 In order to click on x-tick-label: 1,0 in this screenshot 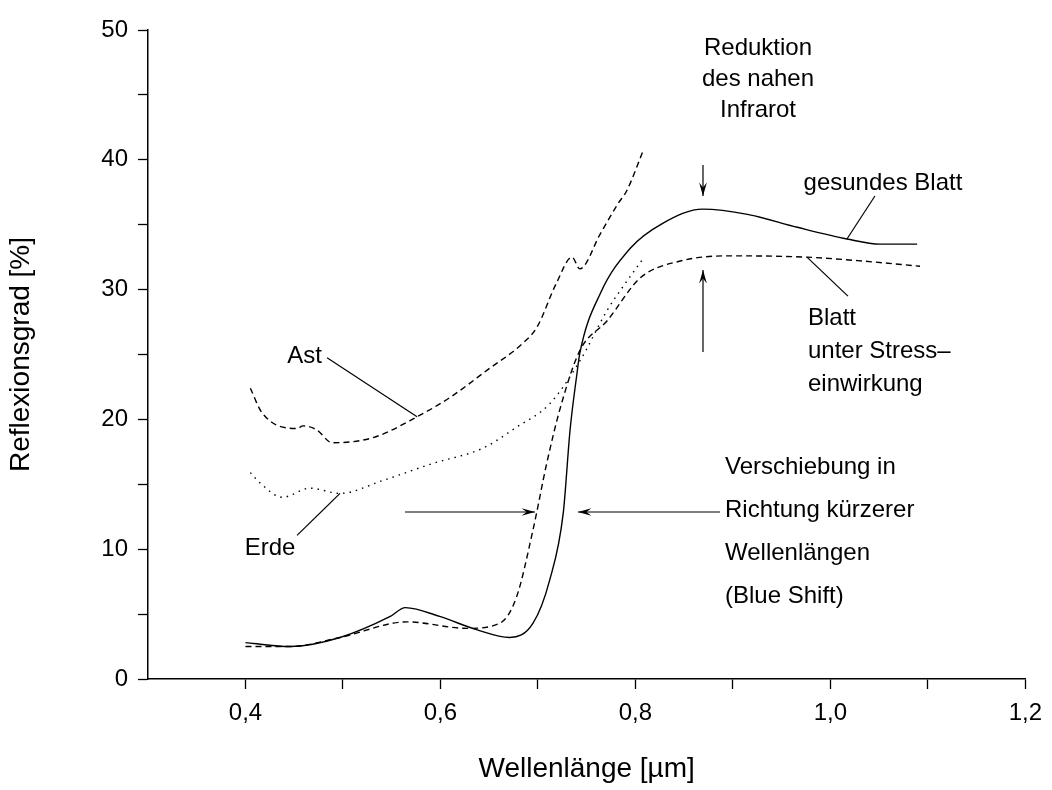, I will do `click(830, 712)`.